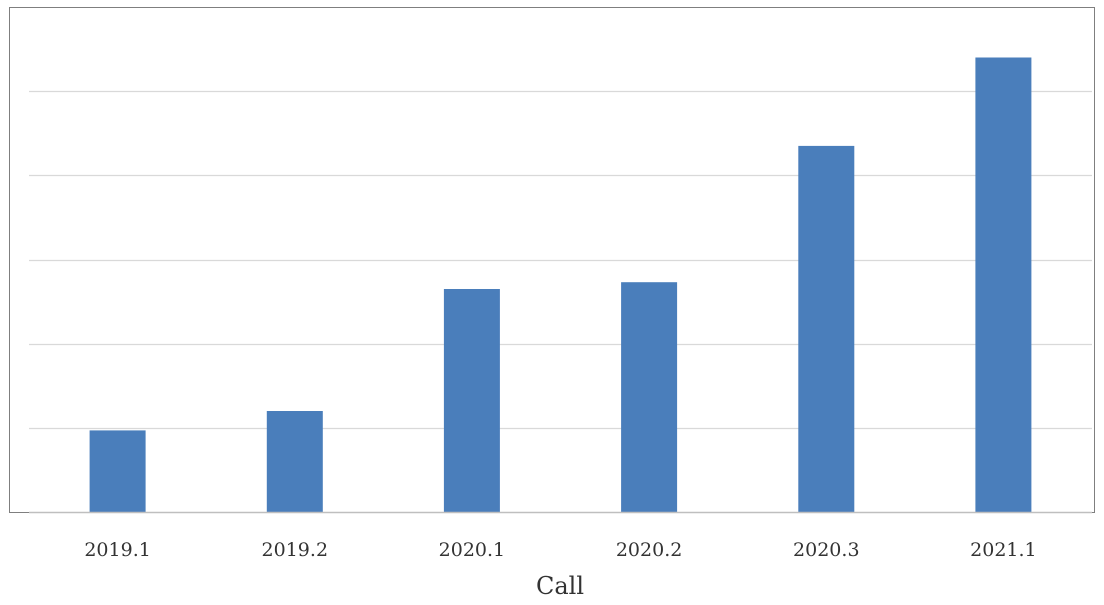 The width and height of the screenshot is (1104, 605). What do you see at coordinates (649, 397) in the screenshot?
I see `bar-2020.2` at bounding box center [649, 397].